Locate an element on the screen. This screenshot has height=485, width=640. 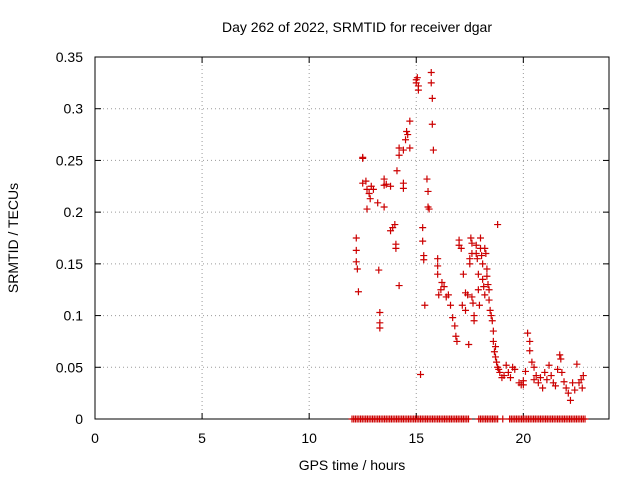
y-tick-label: 0.25 is located at coordinates (69, 160).